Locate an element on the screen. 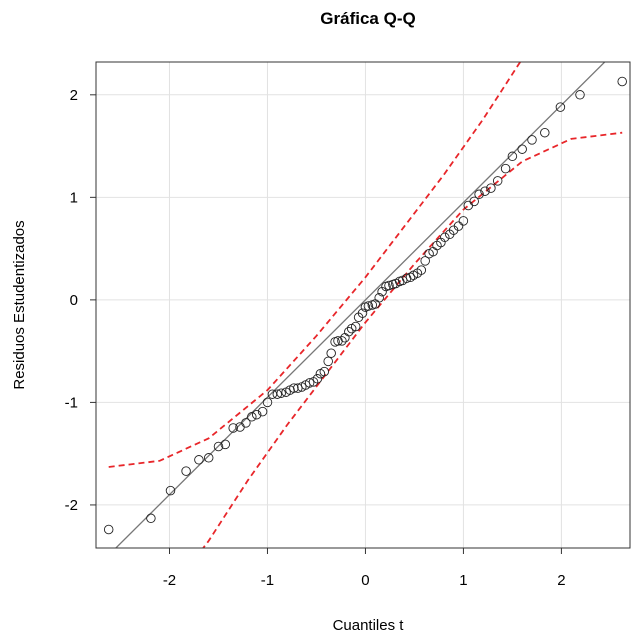  x-tick-label: 1 is located at coordinates (463, 580).